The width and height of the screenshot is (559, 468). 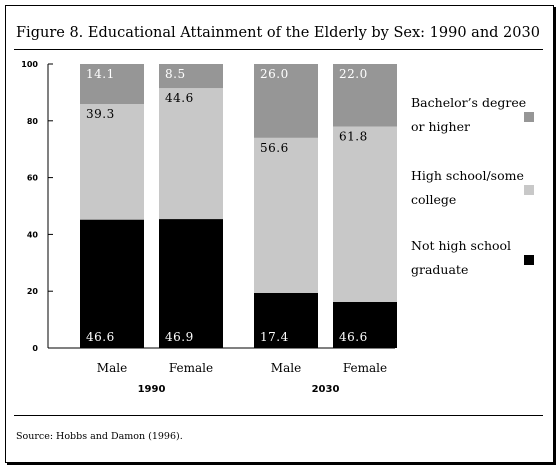 I want to click on y-tick-label: 20, so click(x=33, y=291).